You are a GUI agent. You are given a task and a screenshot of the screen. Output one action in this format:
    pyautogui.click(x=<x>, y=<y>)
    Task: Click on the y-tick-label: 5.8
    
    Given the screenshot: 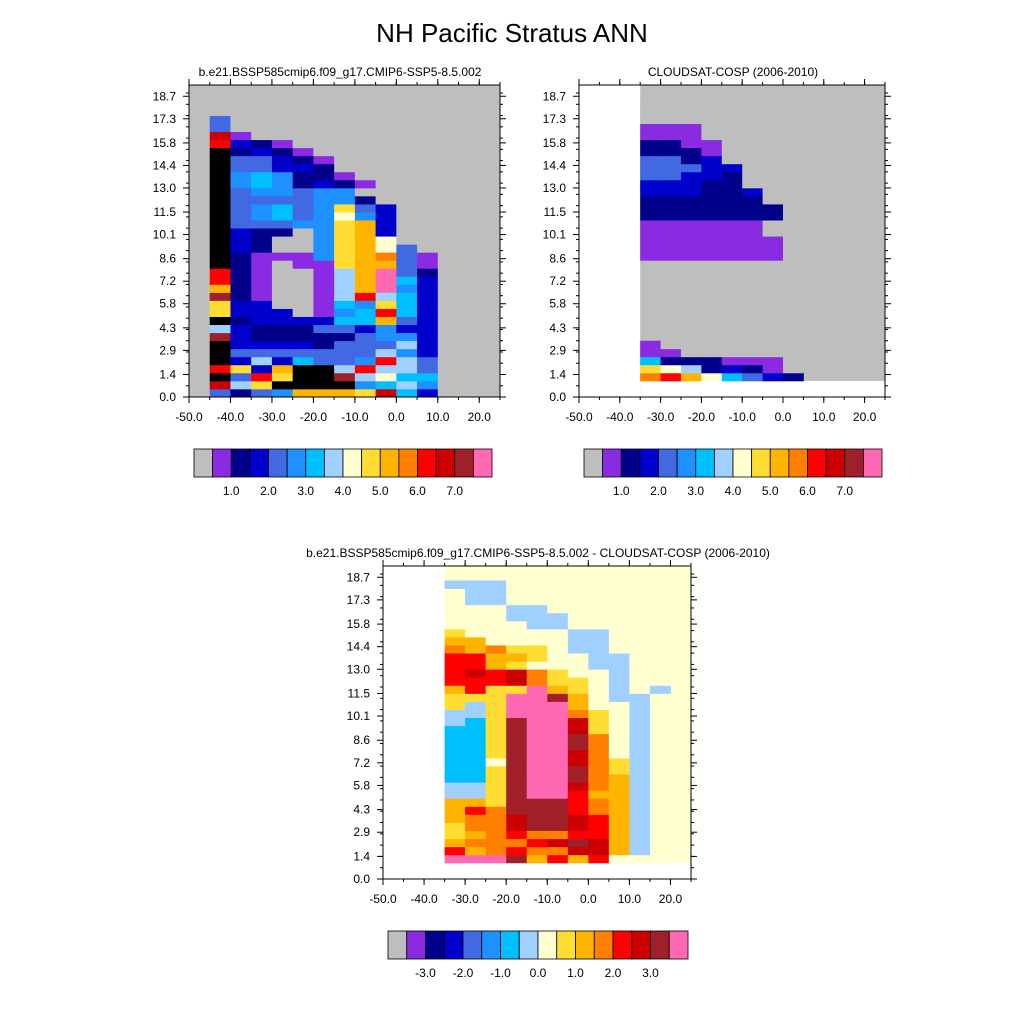 What is the action you would take?
    pyautogui.click(x=361, y=785)
    